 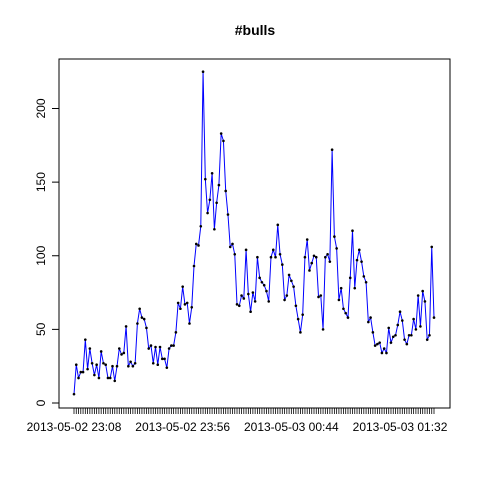 What do you see at coordinates (41, 402) in the screenshot?
I see `y-tick-label: 0` at bounding box center [41, 402].